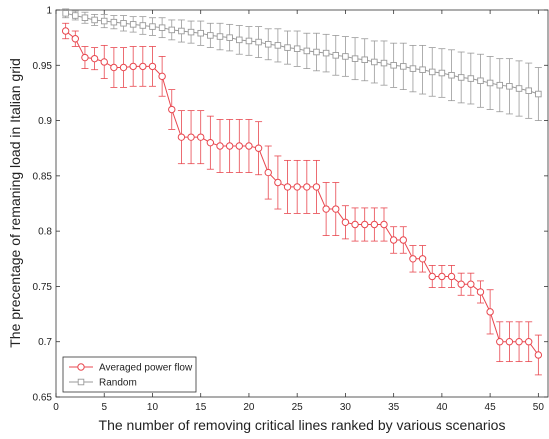  I want to click on legend: Averaged power flow Random, so click(129, 374).